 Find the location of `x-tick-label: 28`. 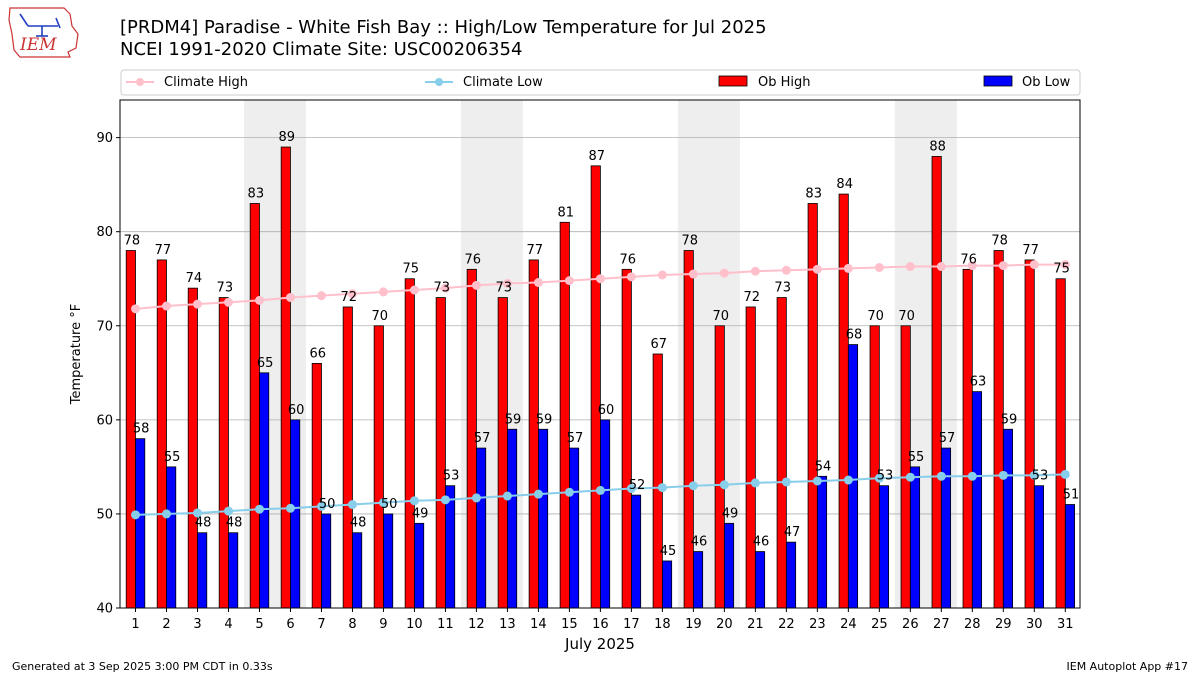

x-tick-label: 28 is located at coordinates (972, 624).